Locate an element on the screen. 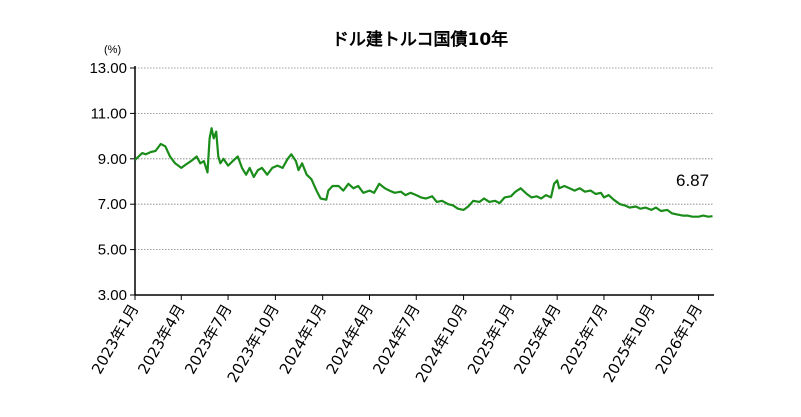 This screenshot has height=417, width=801. x-tick-label: 2025年7月 is located at coordinates (584, 339).